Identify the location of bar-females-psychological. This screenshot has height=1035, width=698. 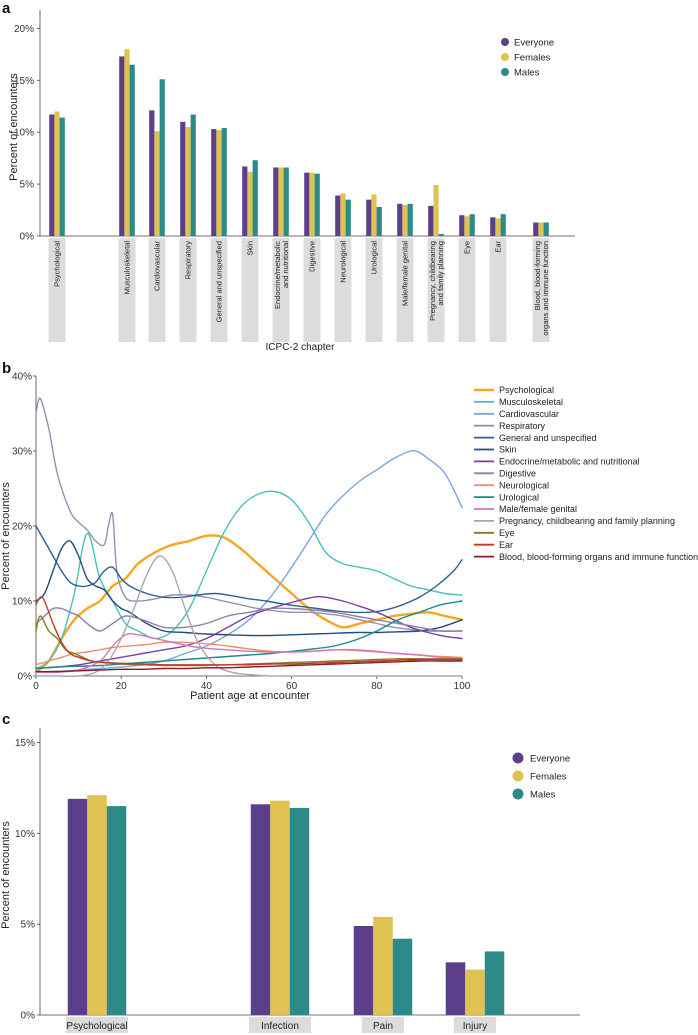
(57, 173).